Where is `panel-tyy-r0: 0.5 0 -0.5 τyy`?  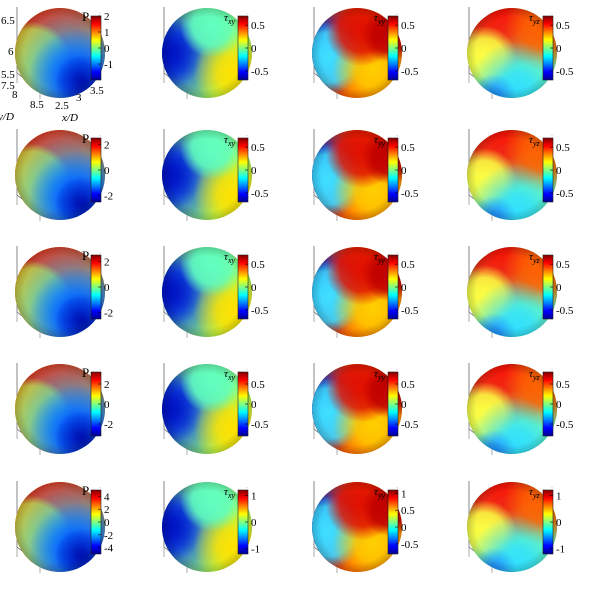
panel-tyy-r0: 0.5 0 -0.5 τyy is located at coordinates (365, 53).